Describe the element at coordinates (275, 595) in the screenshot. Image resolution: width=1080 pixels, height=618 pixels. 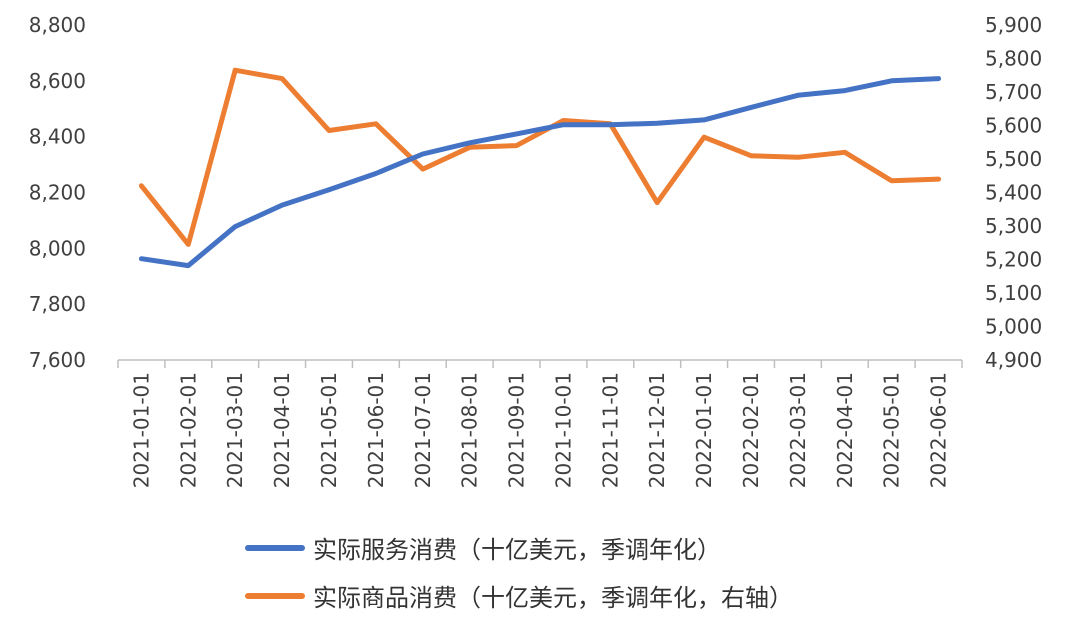
I see `legend-swatch-goods` at that location.